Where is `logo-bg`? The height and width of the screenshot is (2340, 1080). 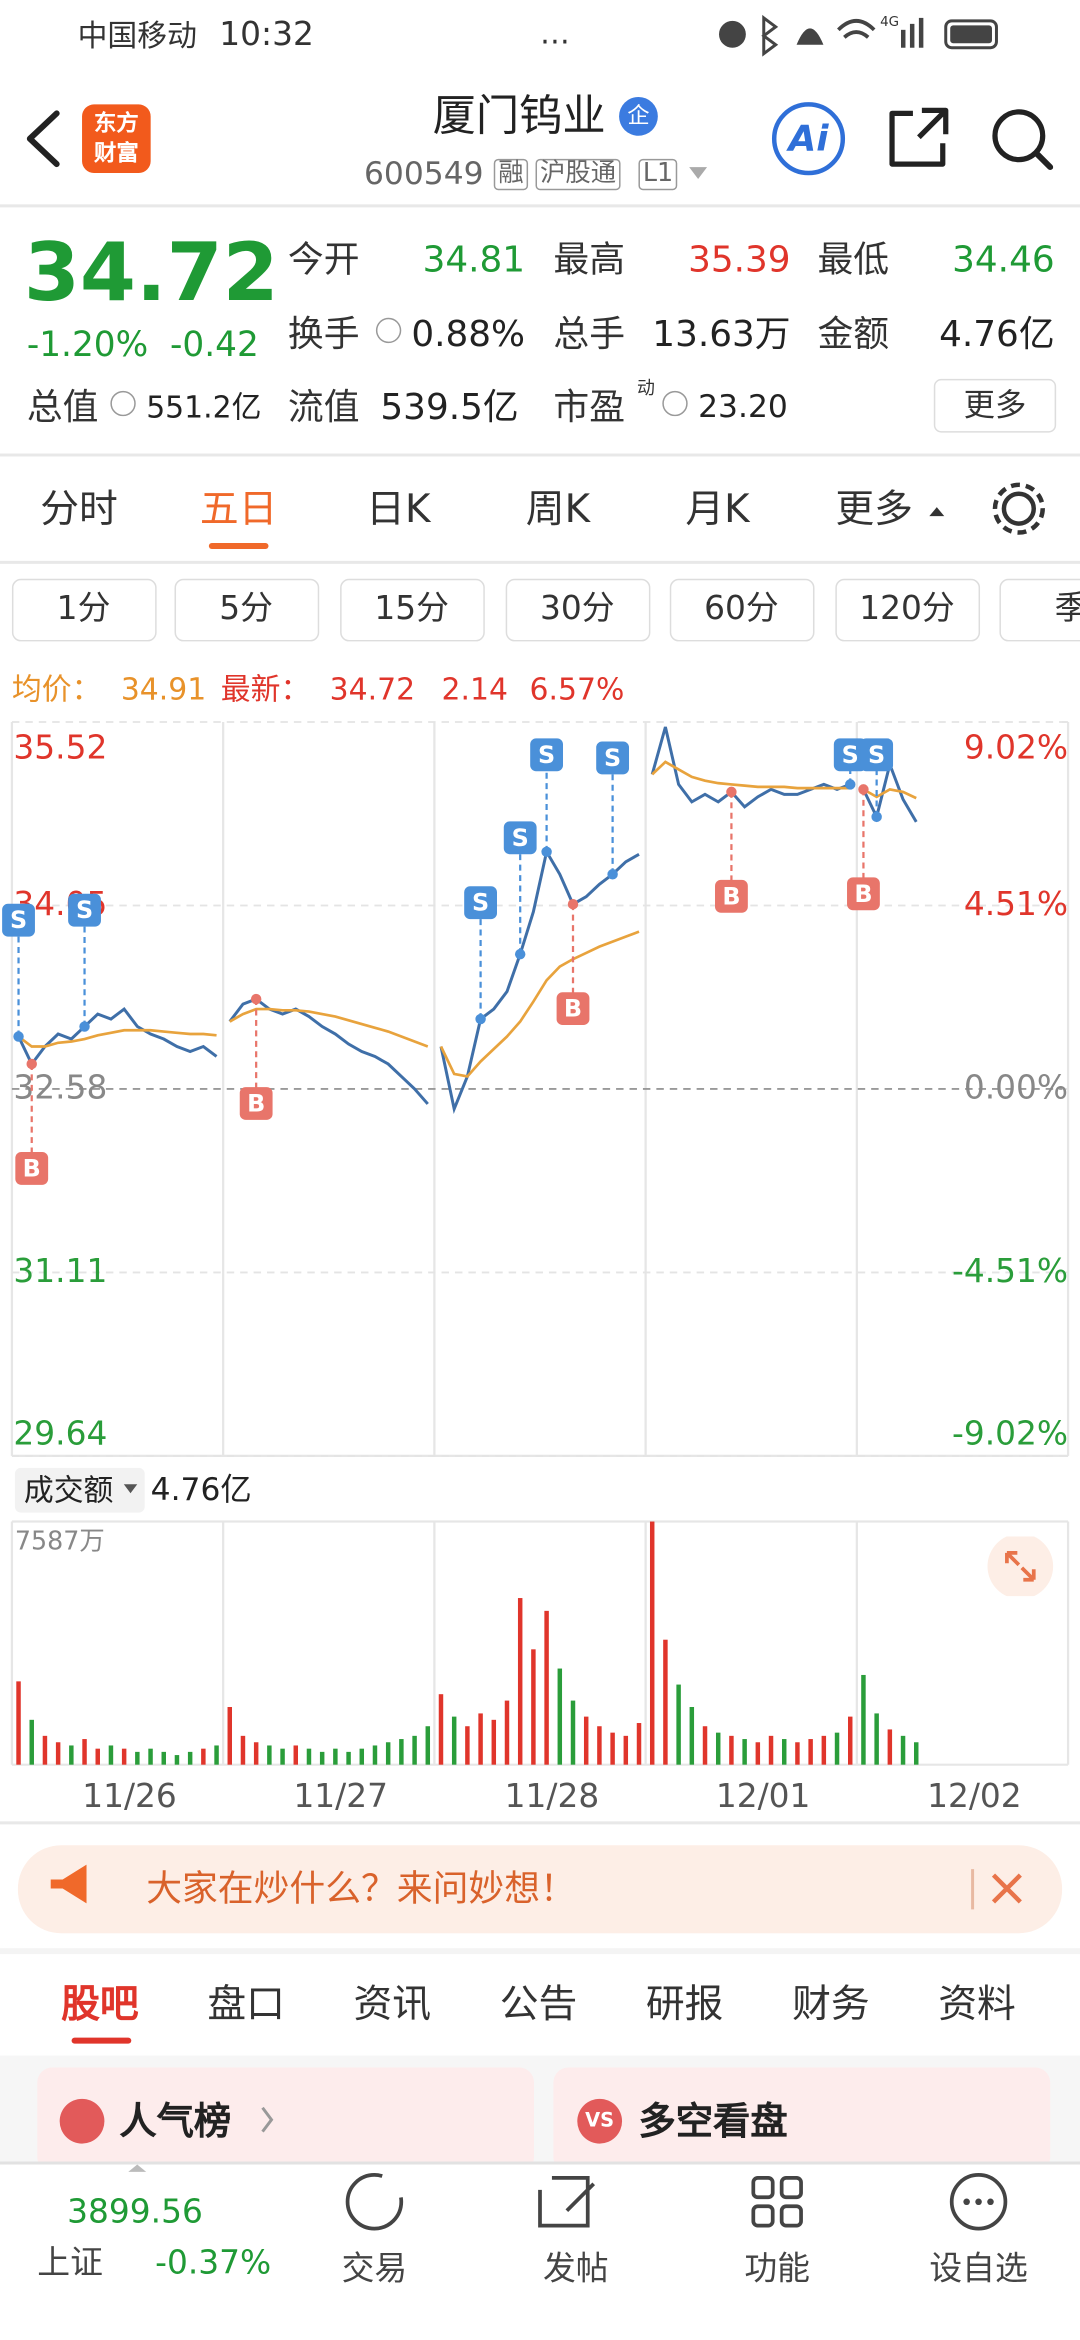
logo-bg is located at coordinates (116, 139).